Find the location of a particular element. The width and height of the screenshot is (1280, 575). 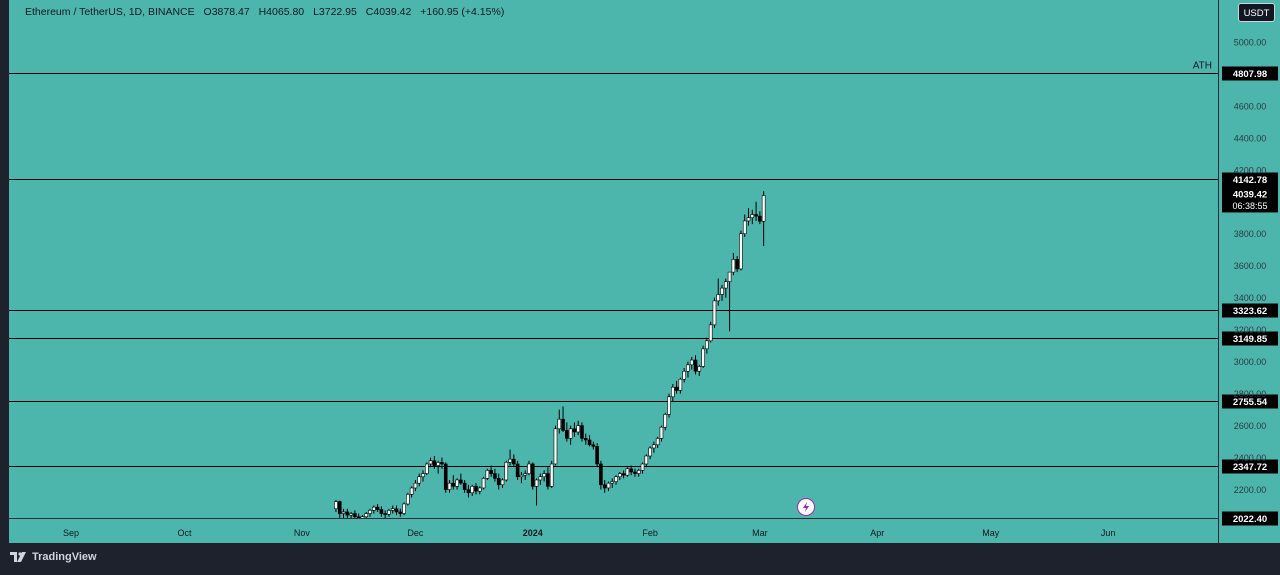

x-axis: Sep Oct Nov Dec 2024 Feb Mar Apr May Jun is located at coordinates (613, 531).